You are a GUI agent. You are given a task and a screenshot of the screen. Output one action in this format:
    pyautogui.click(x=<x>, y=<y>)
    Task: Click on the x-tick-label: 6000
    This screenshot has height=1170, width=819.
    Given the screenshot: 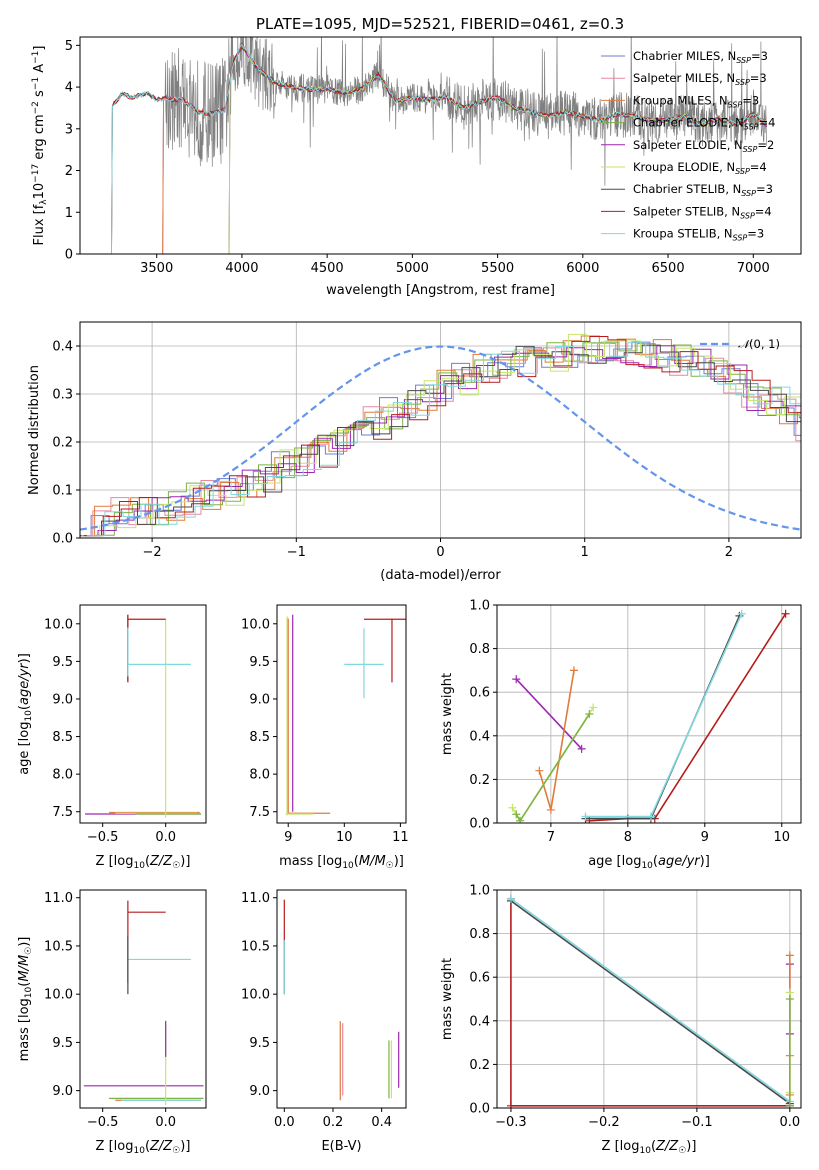 What is the action you would take?
    pyautogui.click(x=582, y=268)
    